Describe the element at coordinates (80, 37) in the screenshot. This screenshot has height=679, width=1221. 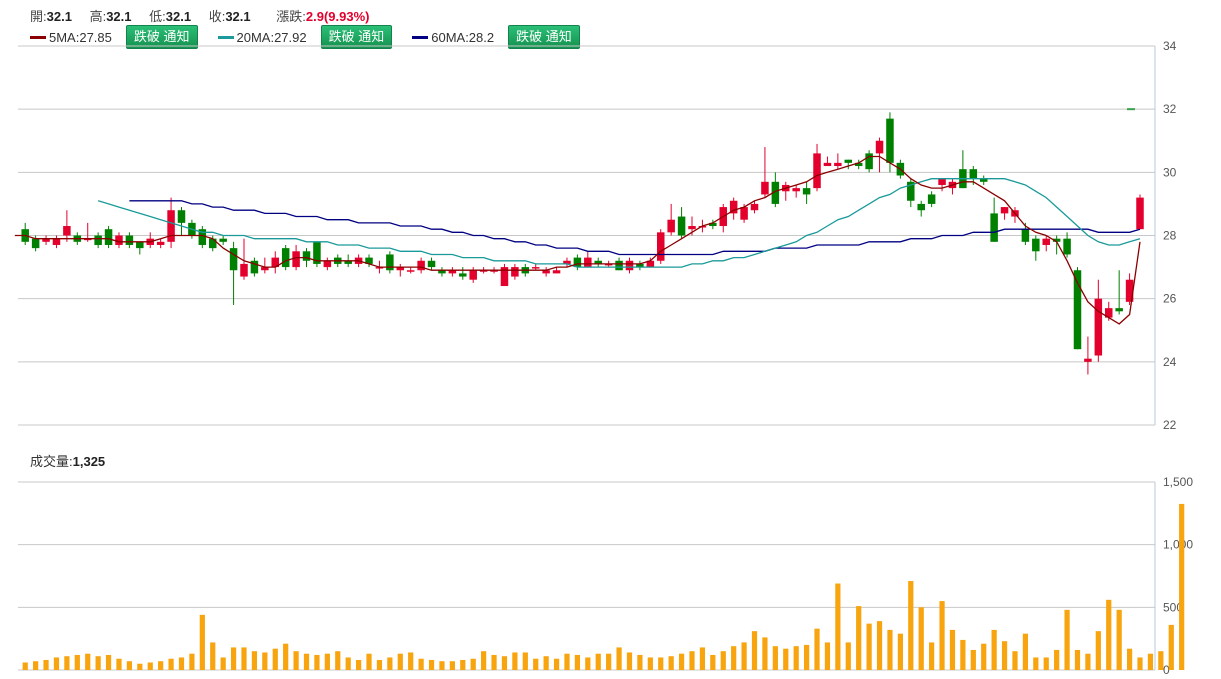
I see `ma5-label: 5MA:27.85` at that location.